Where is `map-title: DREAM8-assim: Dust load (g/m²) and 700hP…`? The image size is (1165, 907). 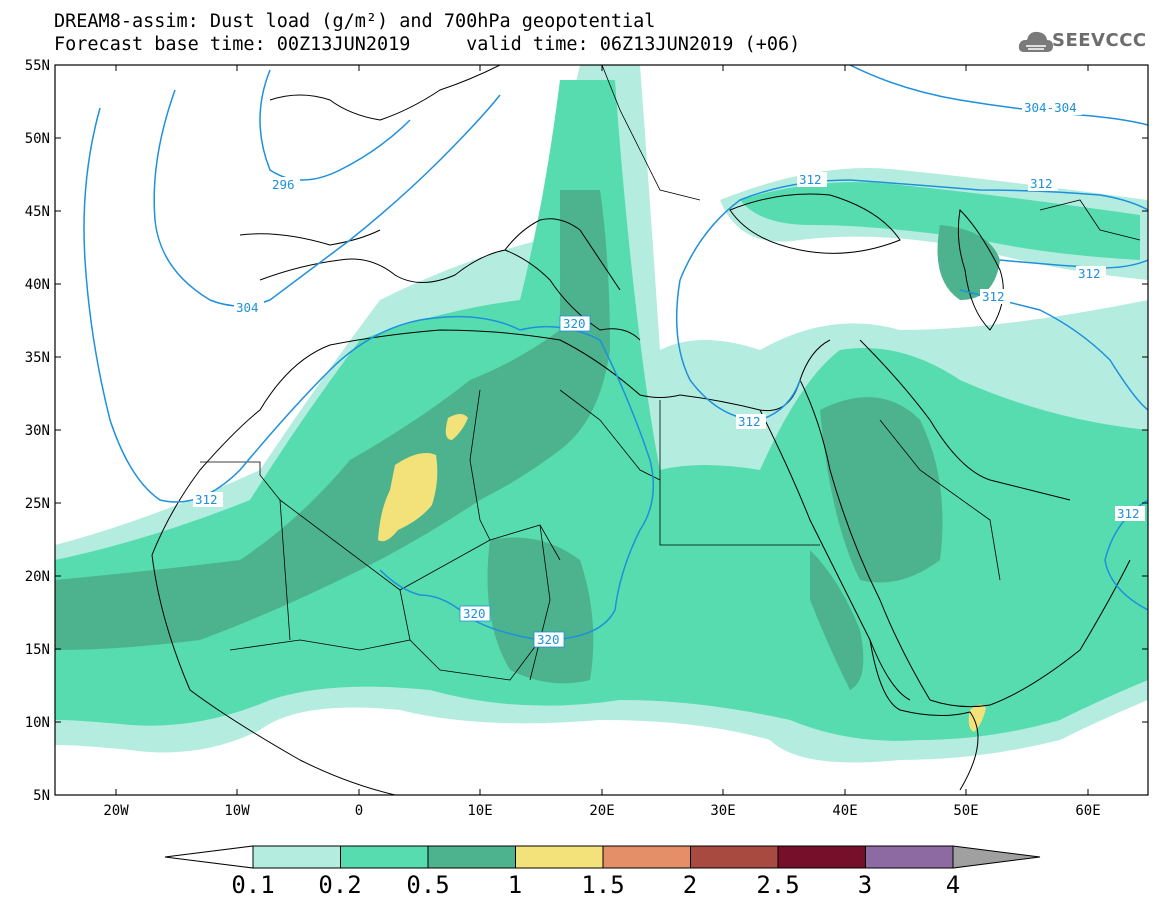
map-title: DREAM8-assim: Dust load (g/m²) and 700hP… is located at coordinates (355, 21).